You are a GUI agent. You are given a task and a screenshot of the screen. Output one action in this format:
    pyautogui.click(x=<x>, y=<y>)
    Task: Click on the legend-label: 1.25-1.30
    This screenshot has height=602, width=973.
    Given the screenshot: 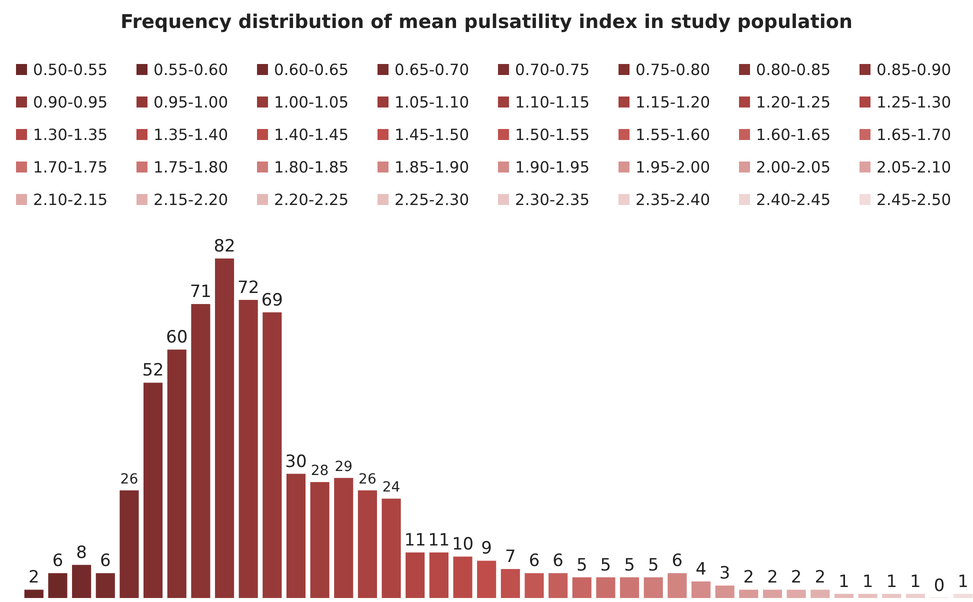 What is the action you would take?
    pyautogui.click(x=914, y=103)
    